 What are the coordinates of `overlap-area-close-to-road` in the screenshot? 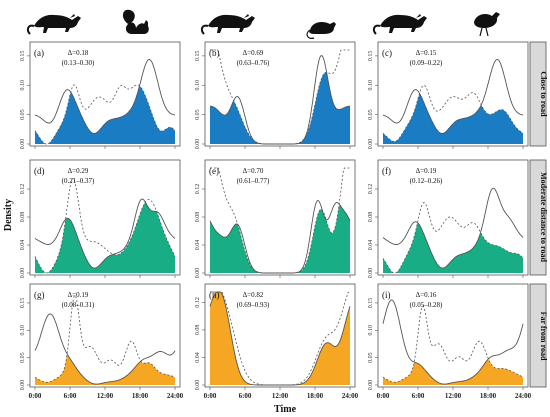 It's located at (453, 118).